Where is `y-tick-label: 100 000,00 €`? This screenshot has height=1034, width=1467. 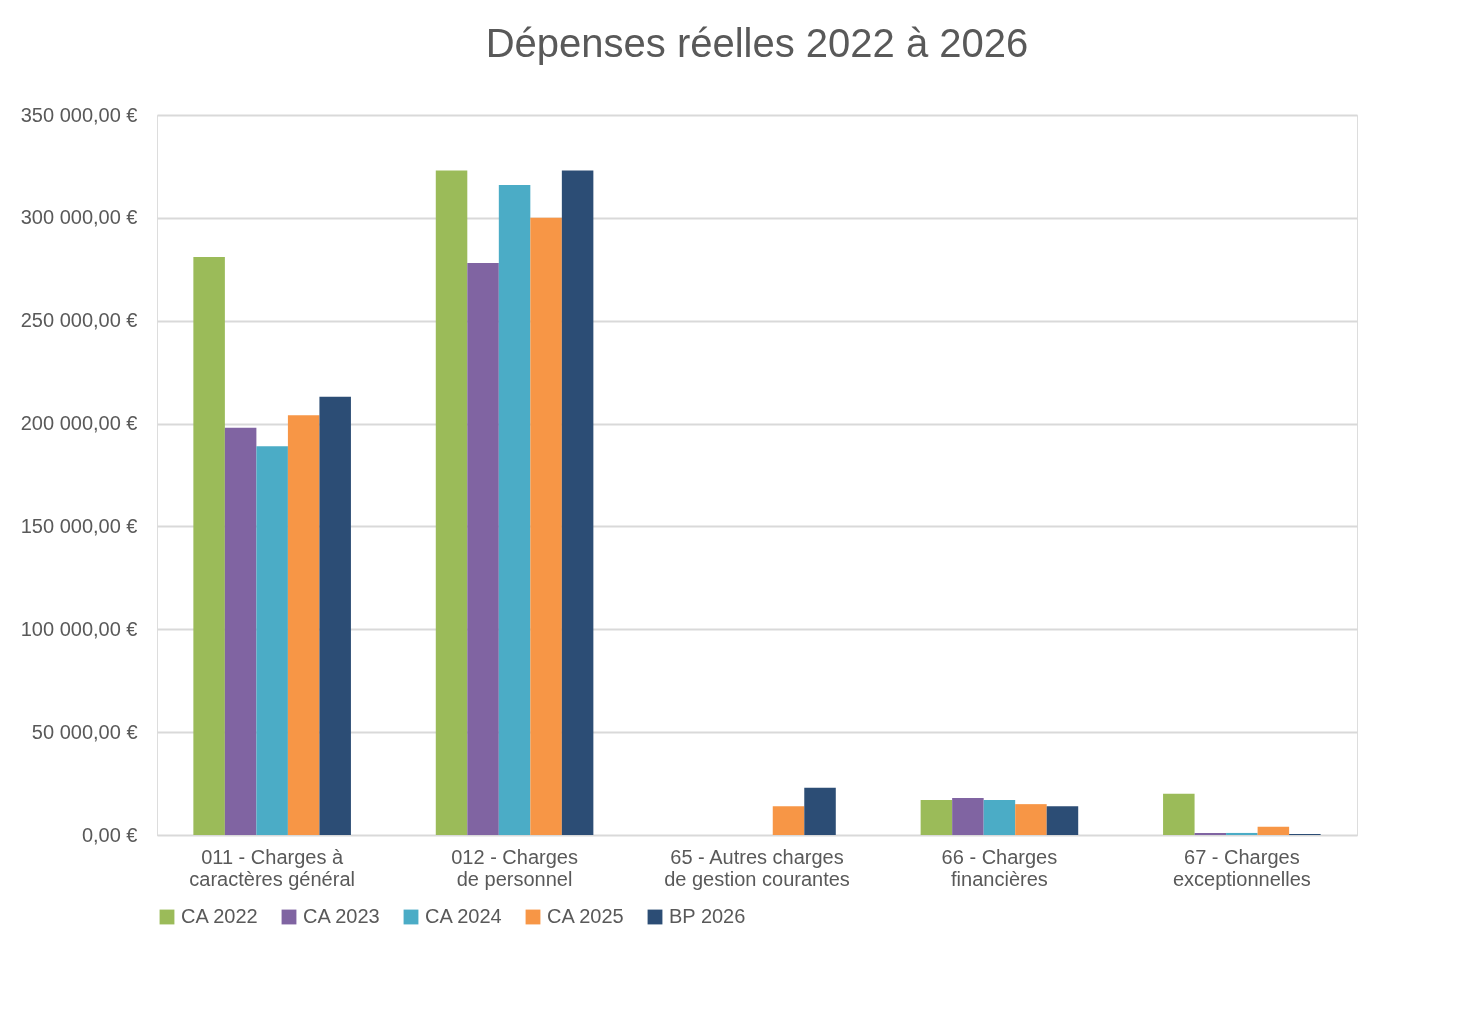
y-tick-label: 100 000,00 € is located at coordinates (79, 628).